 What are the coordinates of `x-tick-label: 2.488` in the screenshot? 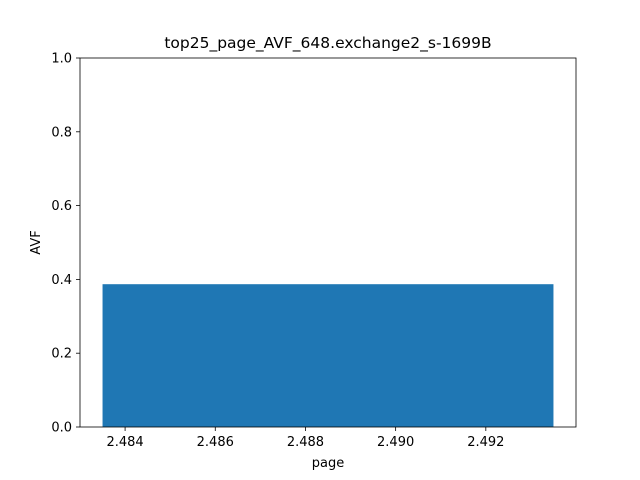 It's located at (305, 442).